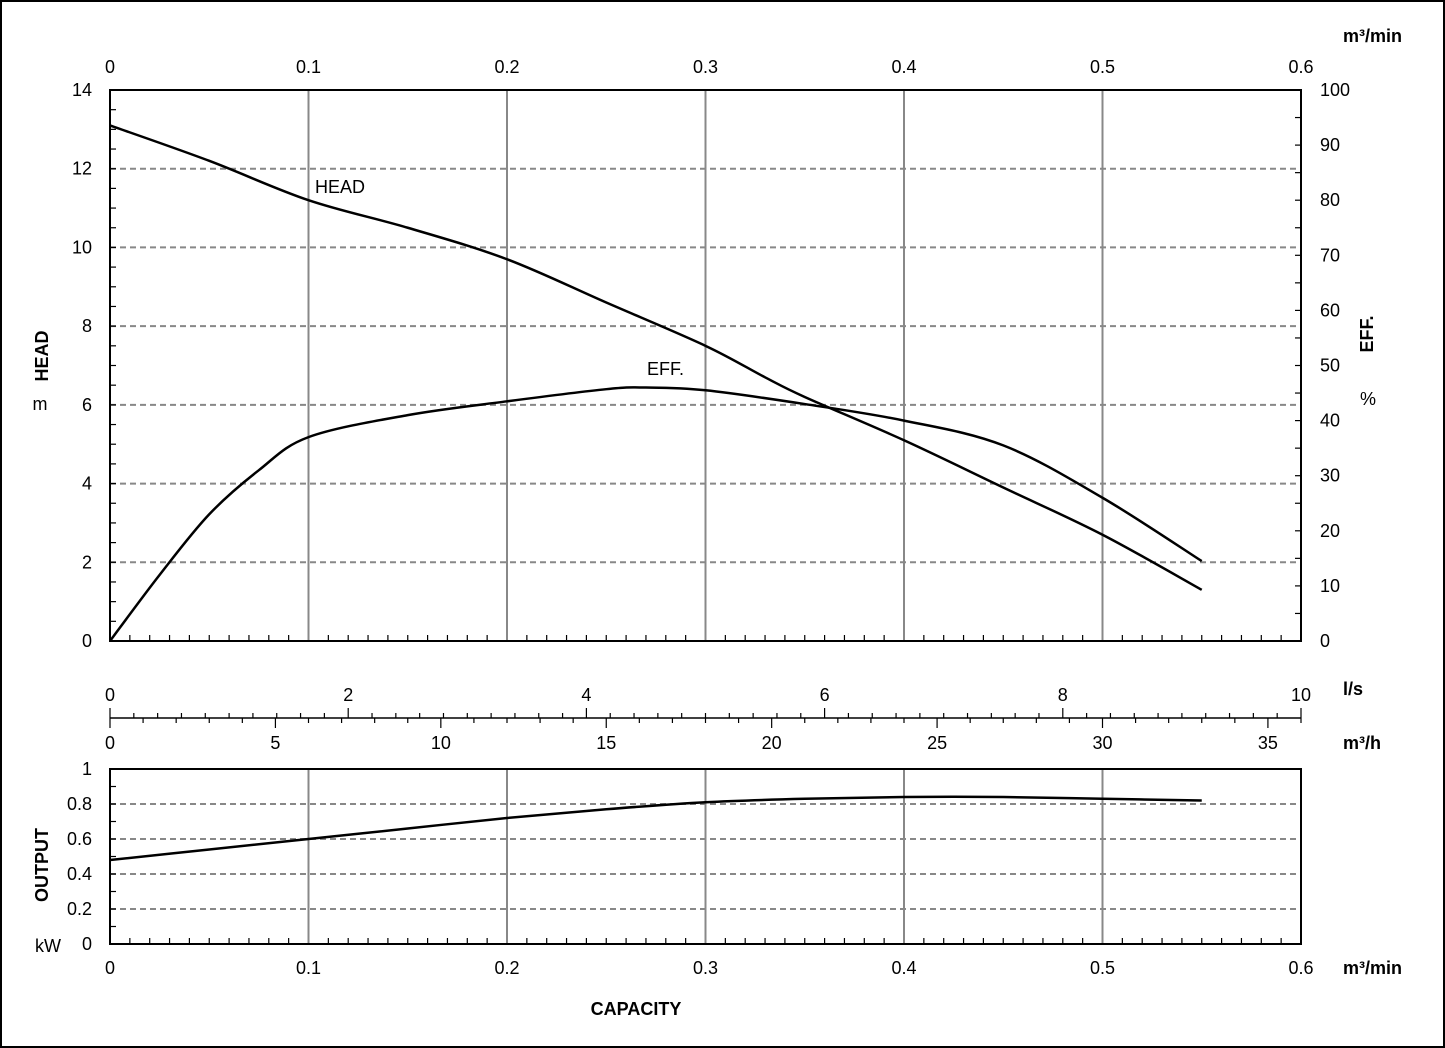  Describe the element at coordinates (665, 369) in the screenshot. I see `eff-curve-label: EFF.` at that location.